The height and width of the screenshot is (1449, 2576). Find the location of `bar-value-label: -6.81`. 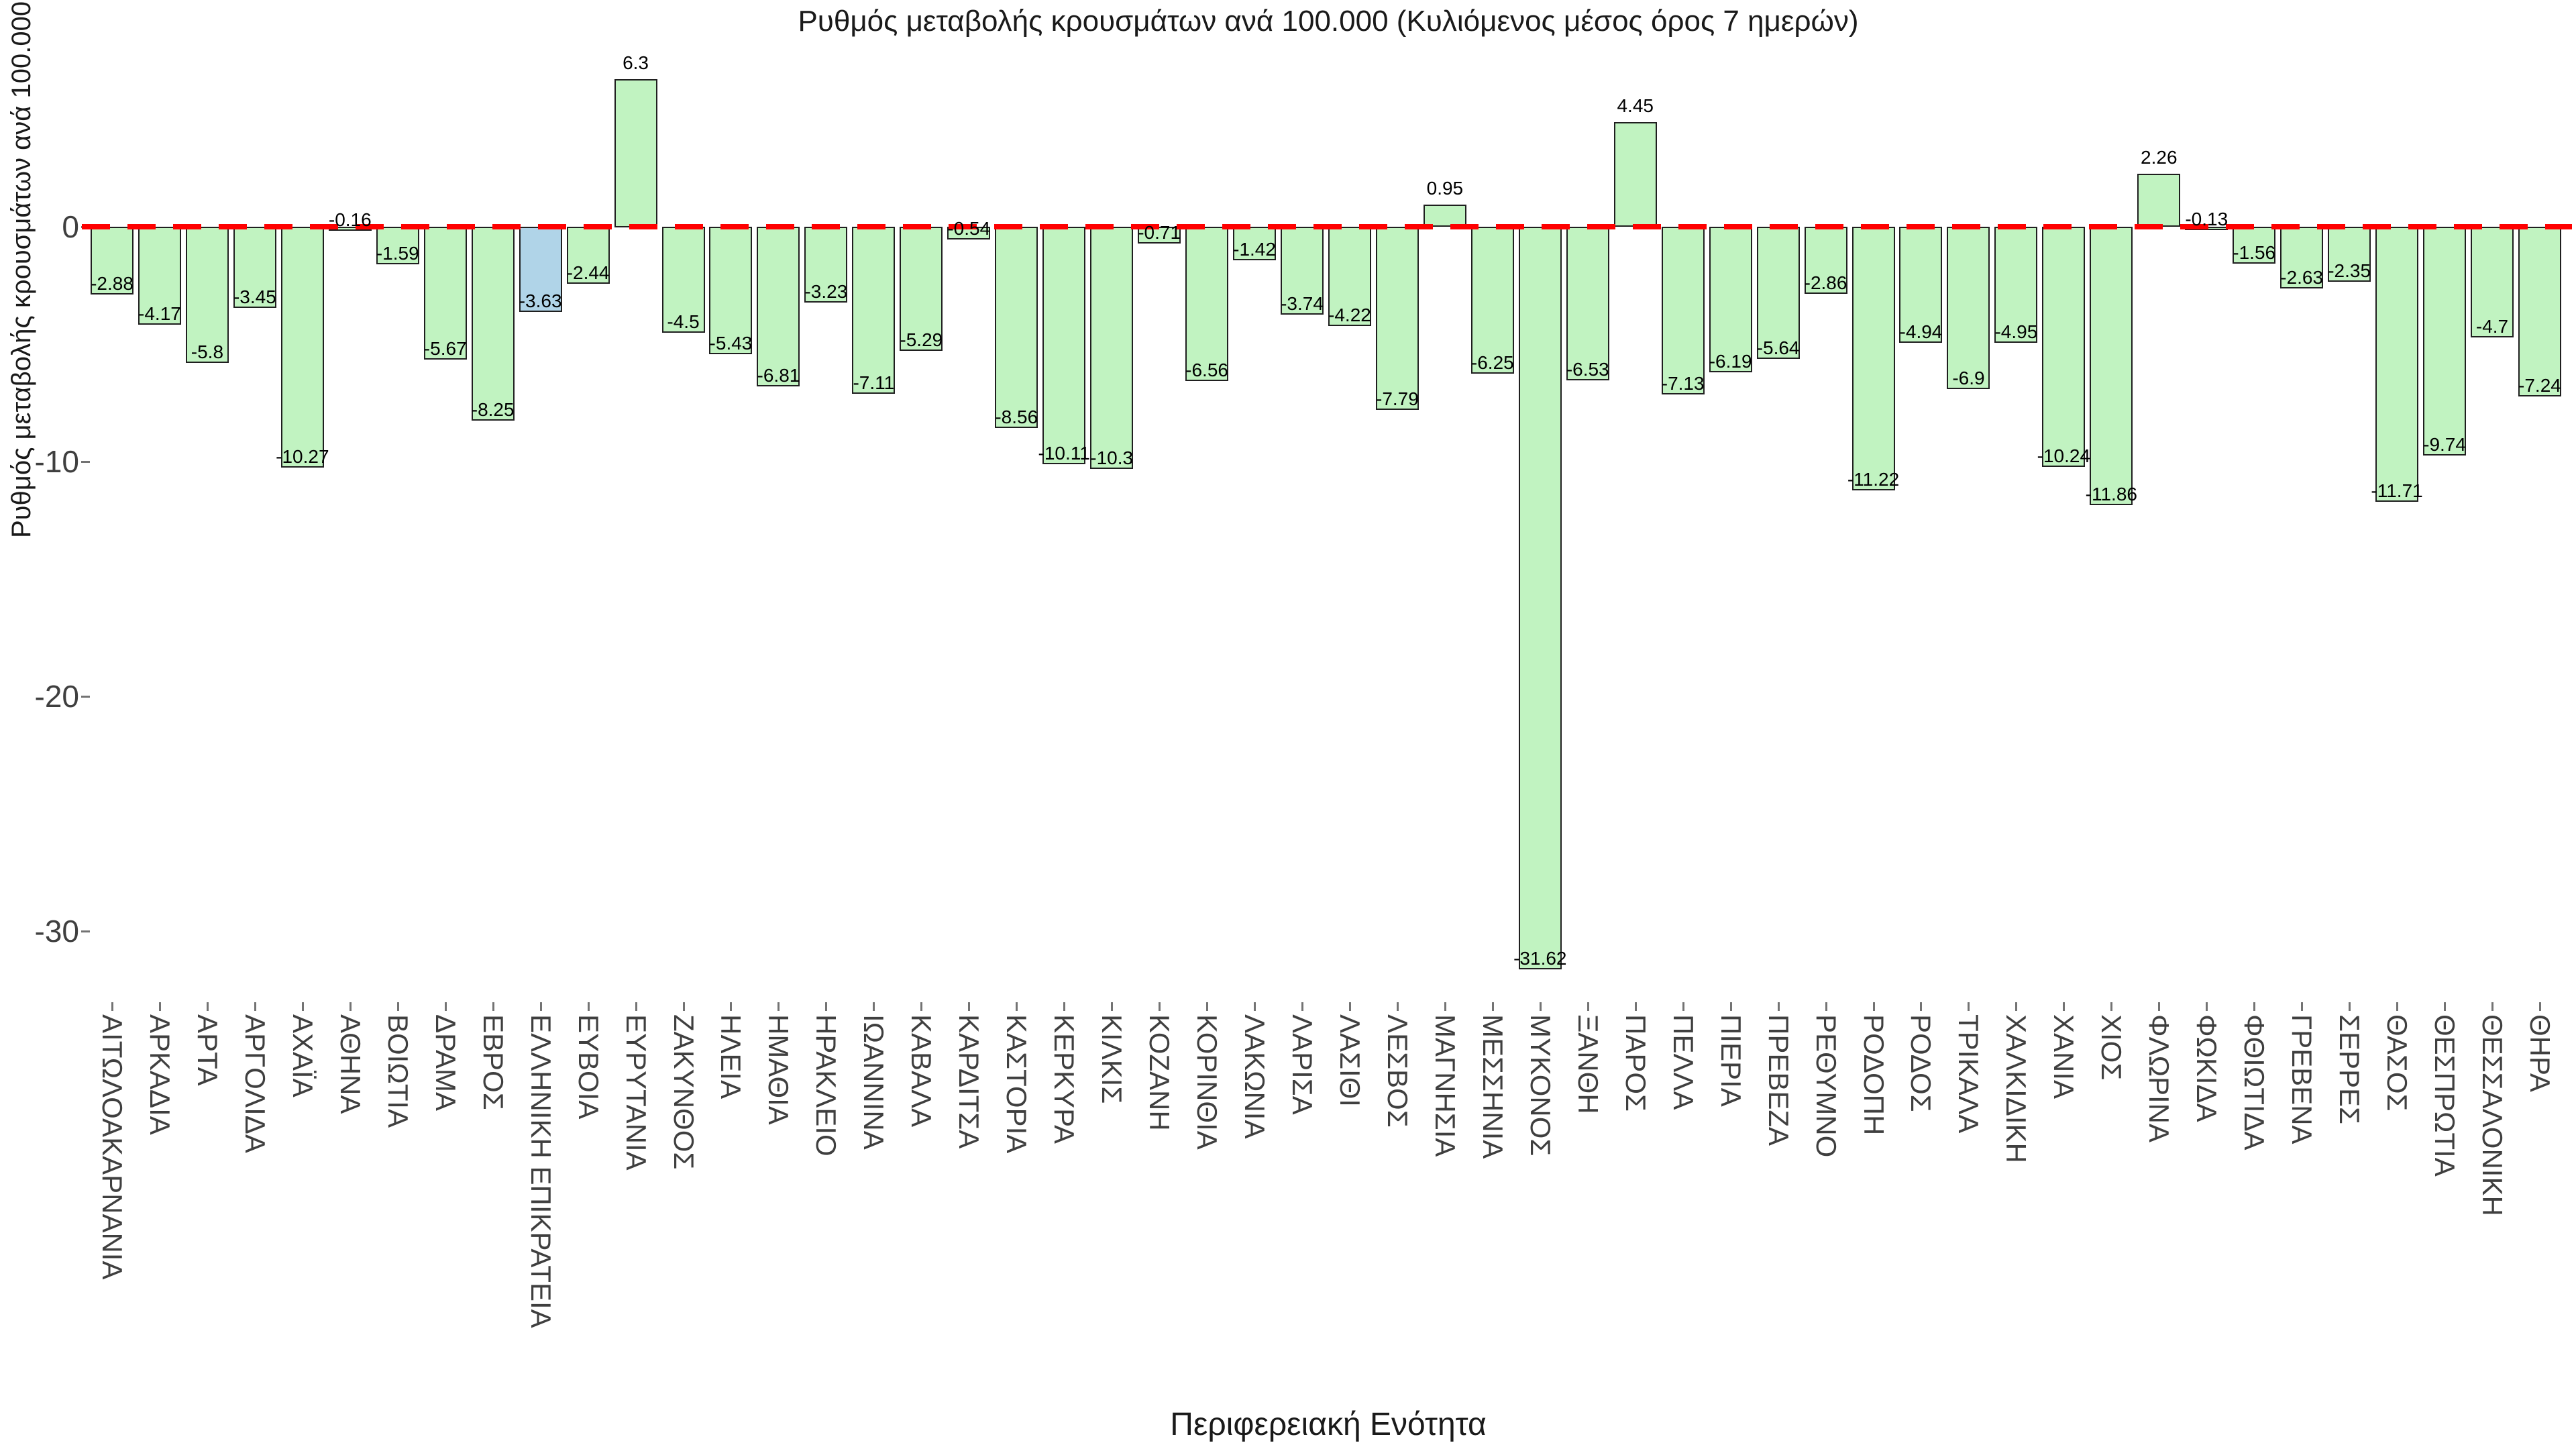

bar-value-label: -6.81 is located at coordinates (778, 375).